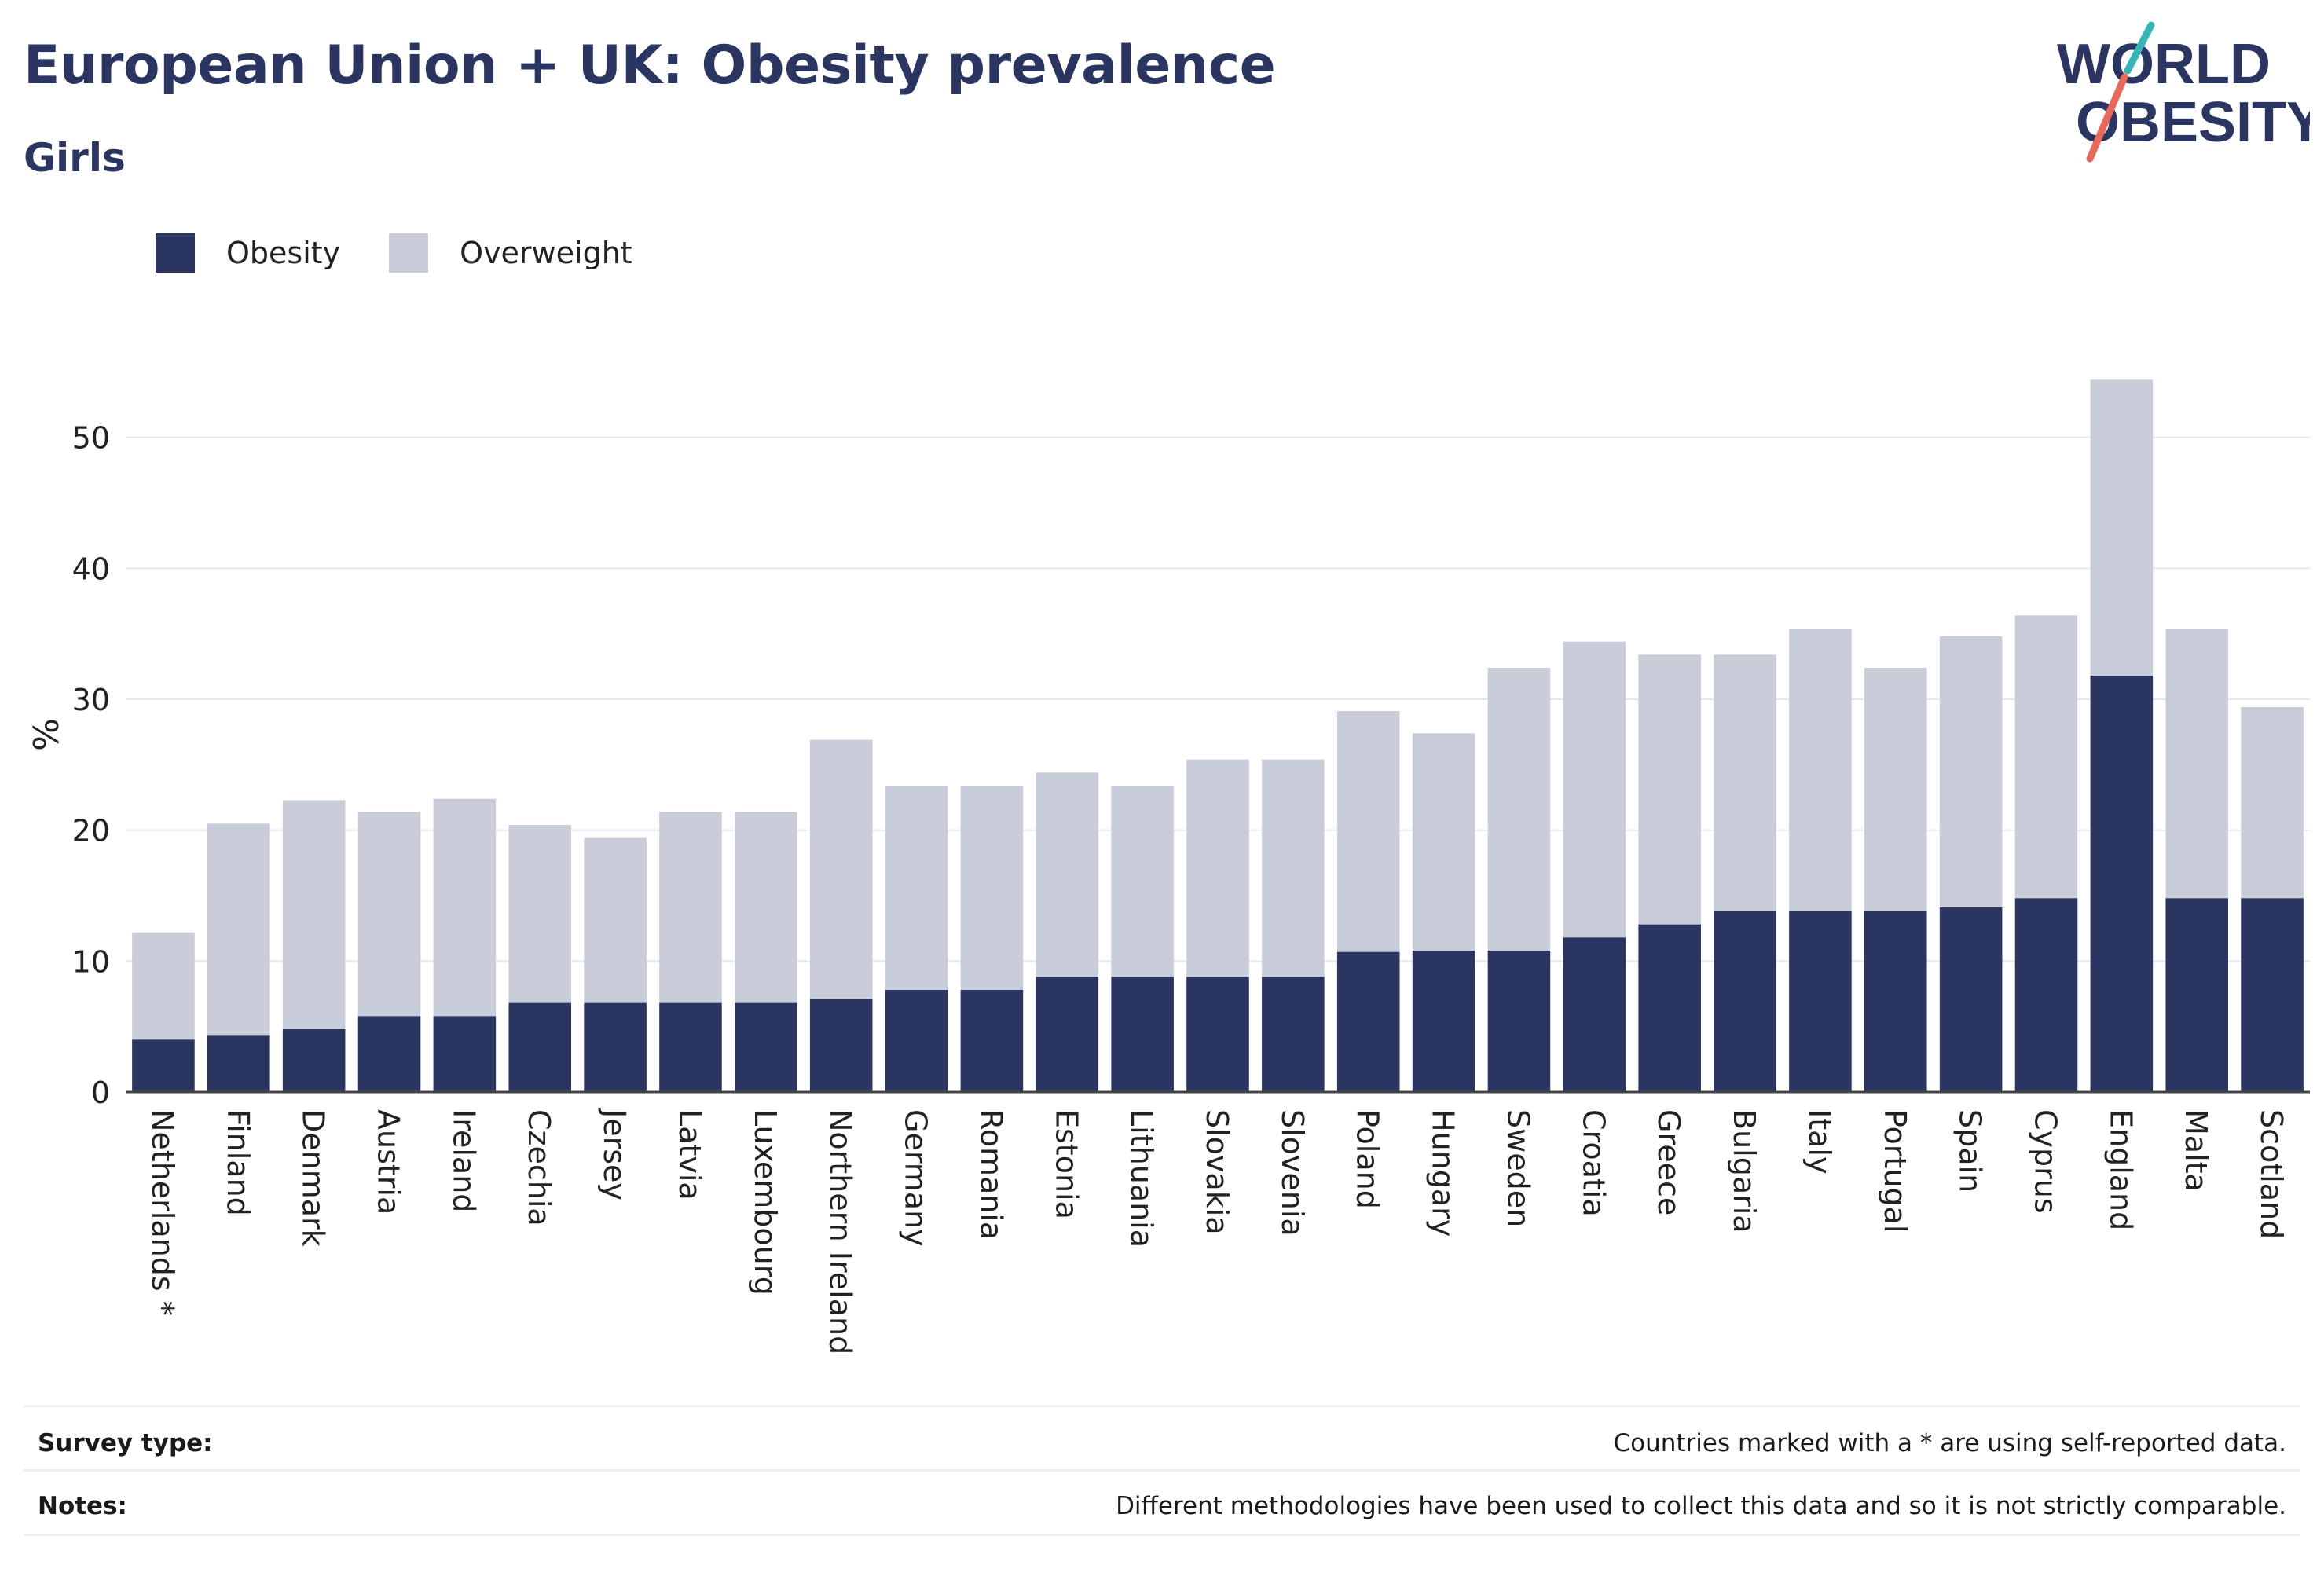 The width and height of the screenshot is (2324, 1576). Describe the element at coordinates (463, 1160) in the screenshot. I see `x-tick-label: Ireland` at that location.